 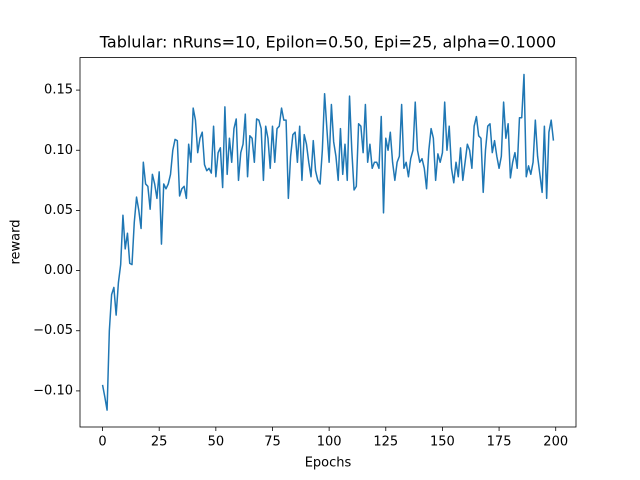 I want to click on y-tick-label: 0.10, so click(x=58, y=150).